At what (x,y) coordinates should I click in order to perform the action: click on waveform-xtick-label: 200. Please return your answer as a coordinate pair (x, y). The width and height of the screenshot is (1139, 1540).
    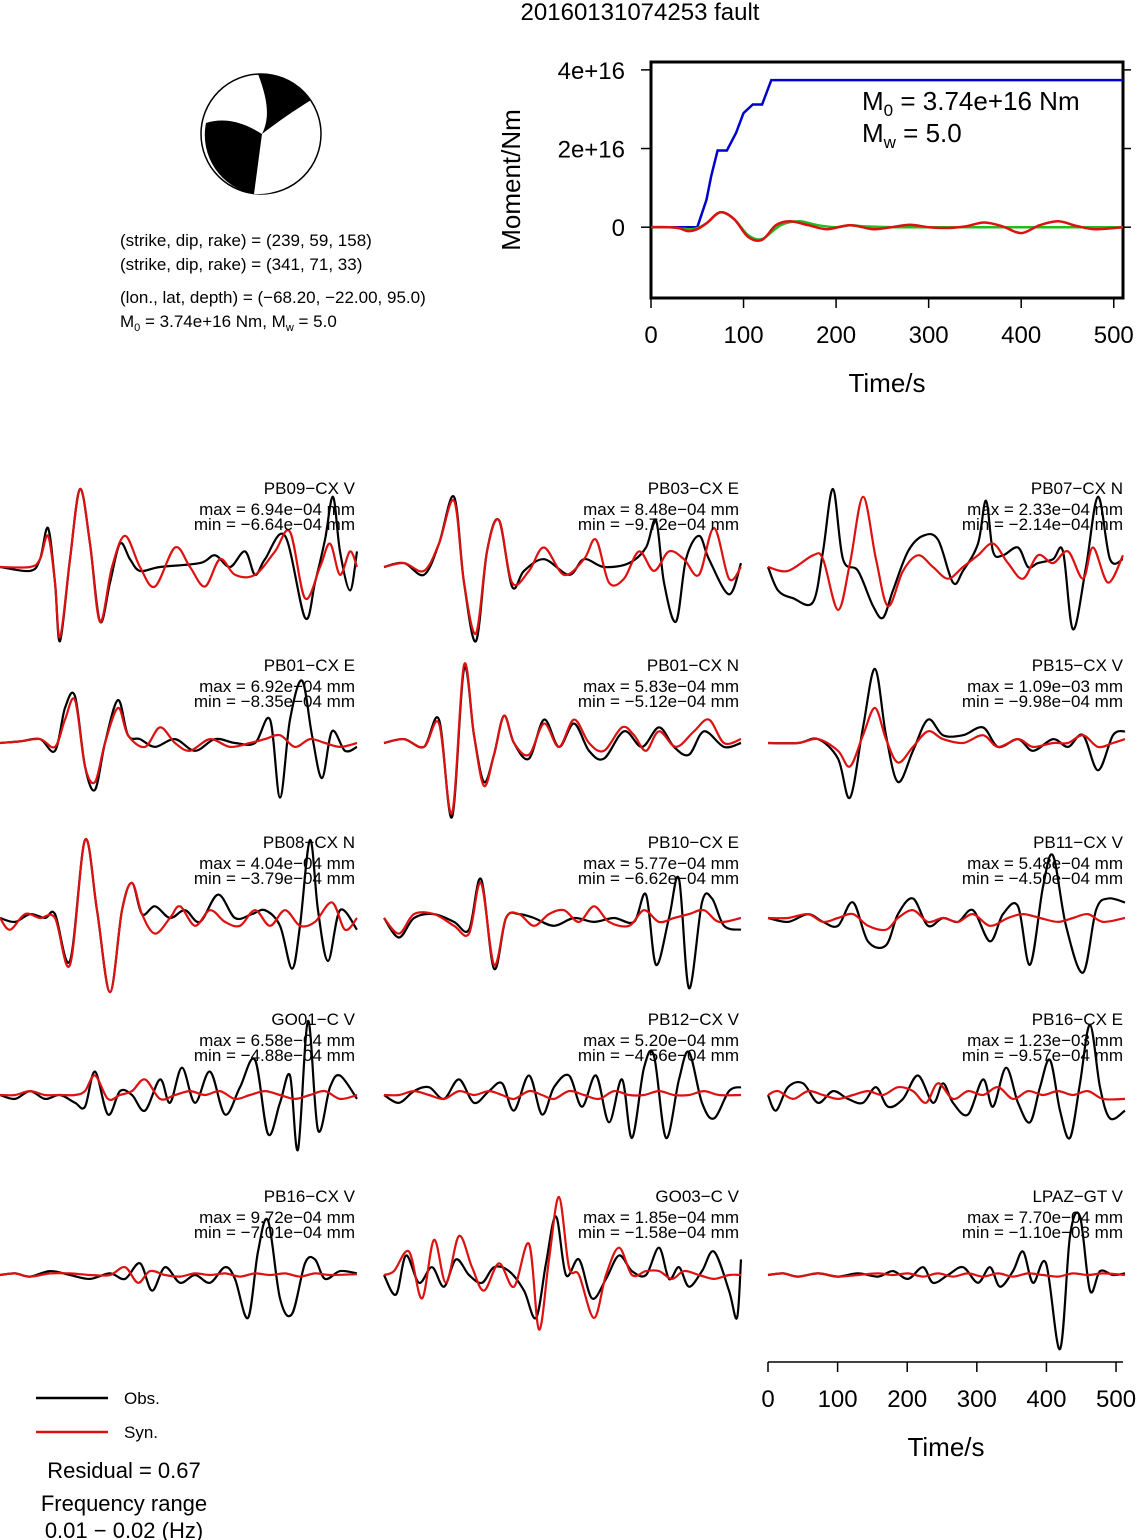
    Looking at the image, I should click on (907, 1399).